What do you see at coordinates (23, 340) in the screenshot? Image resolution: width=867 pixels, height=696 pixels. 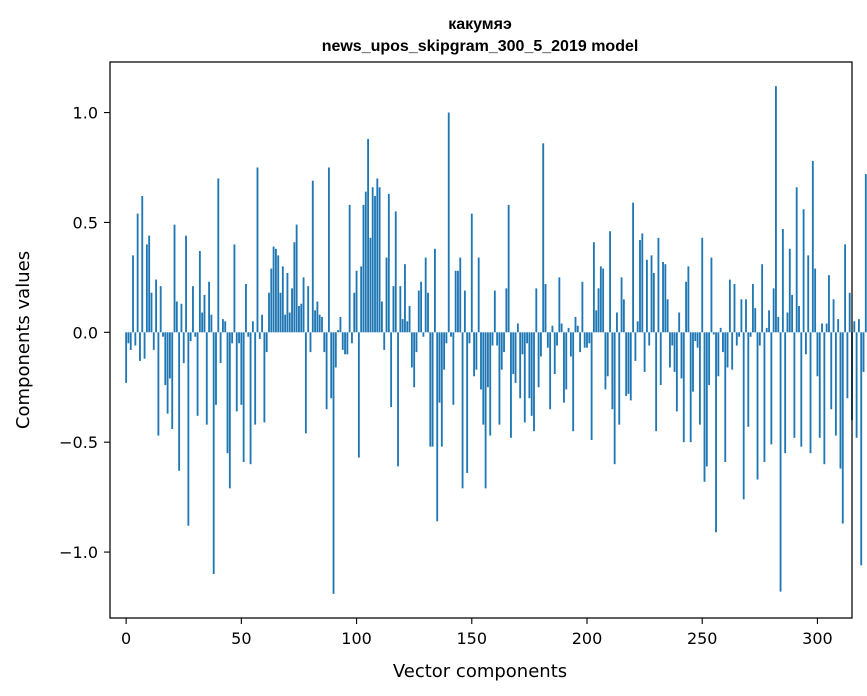 I see `y-axis-label: Components values` at bounding box center [23, 340].